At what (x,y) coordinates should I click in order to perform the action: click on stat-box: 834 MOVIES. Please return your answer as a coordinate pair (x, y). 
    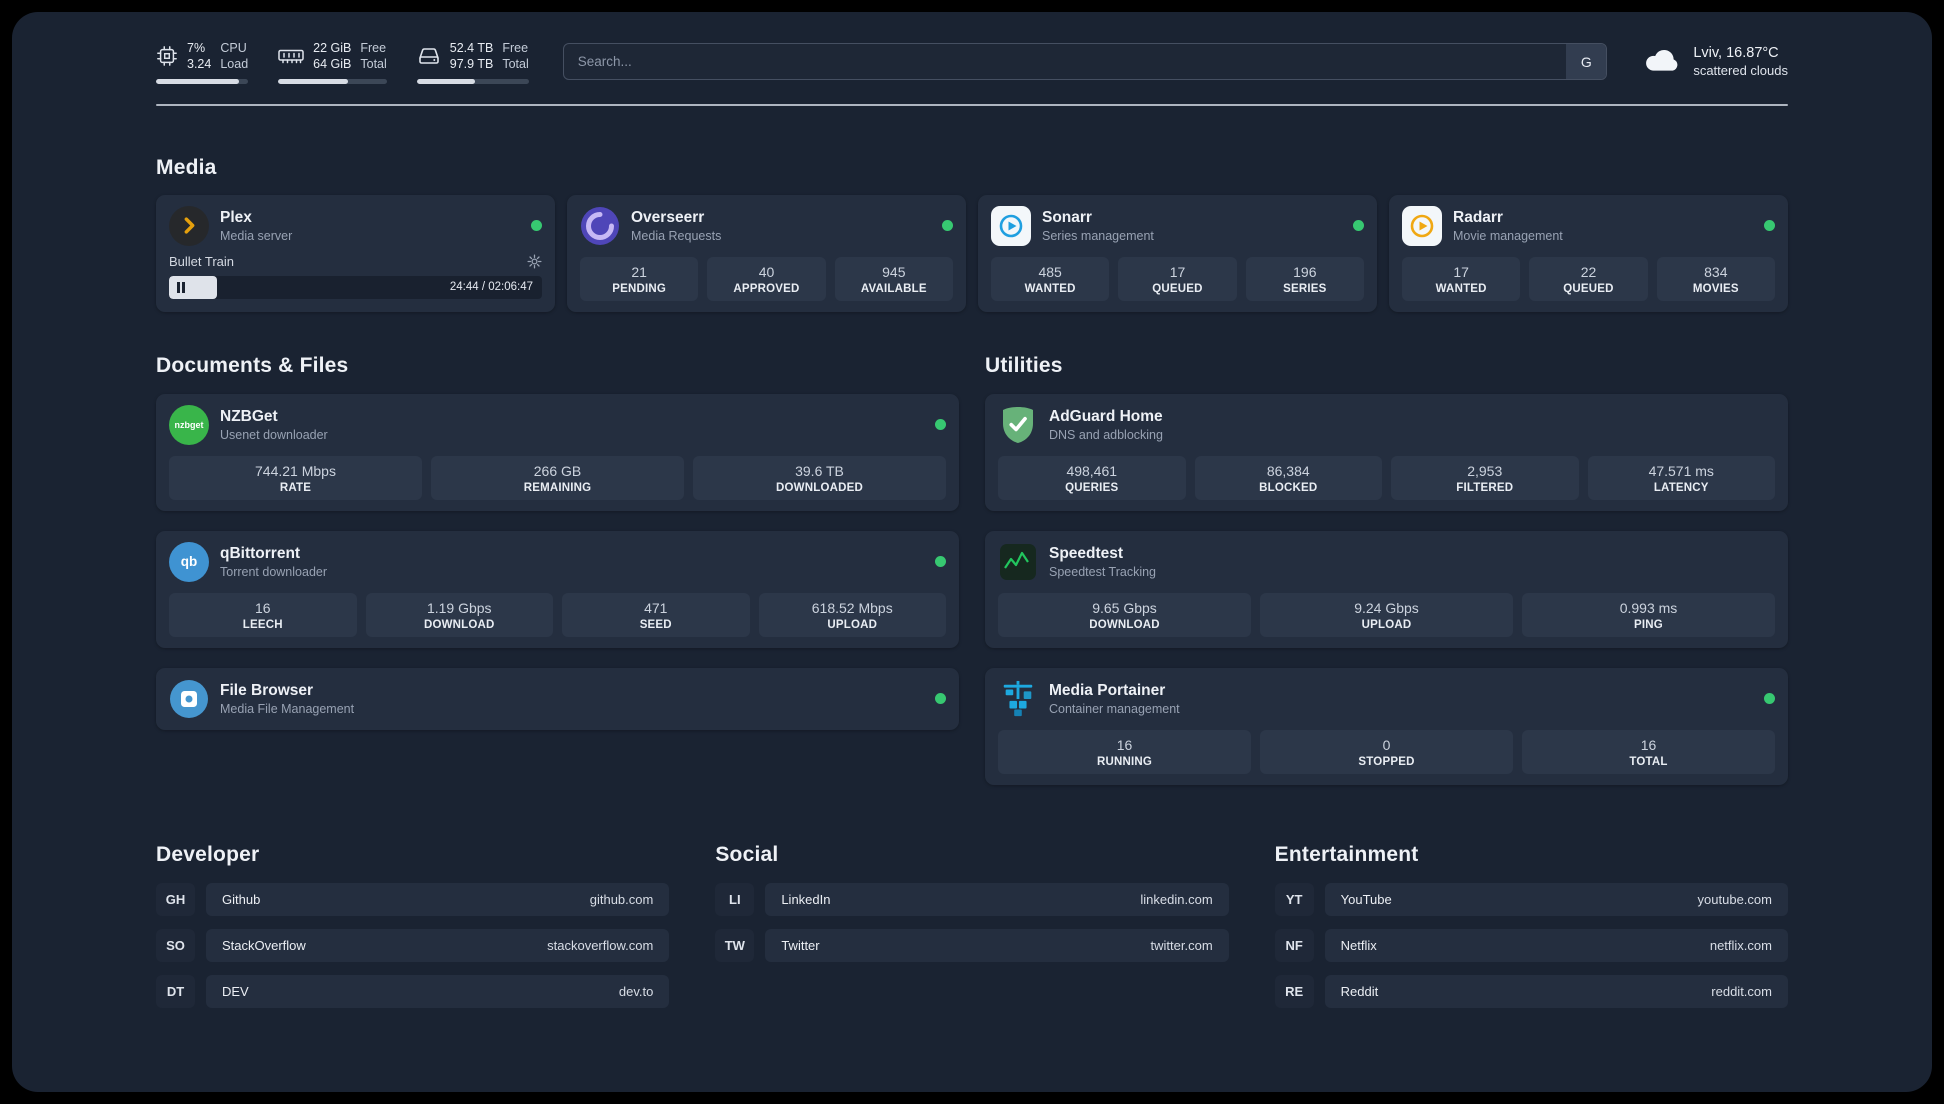
    Looking at the image, I should click on (1715, 278).